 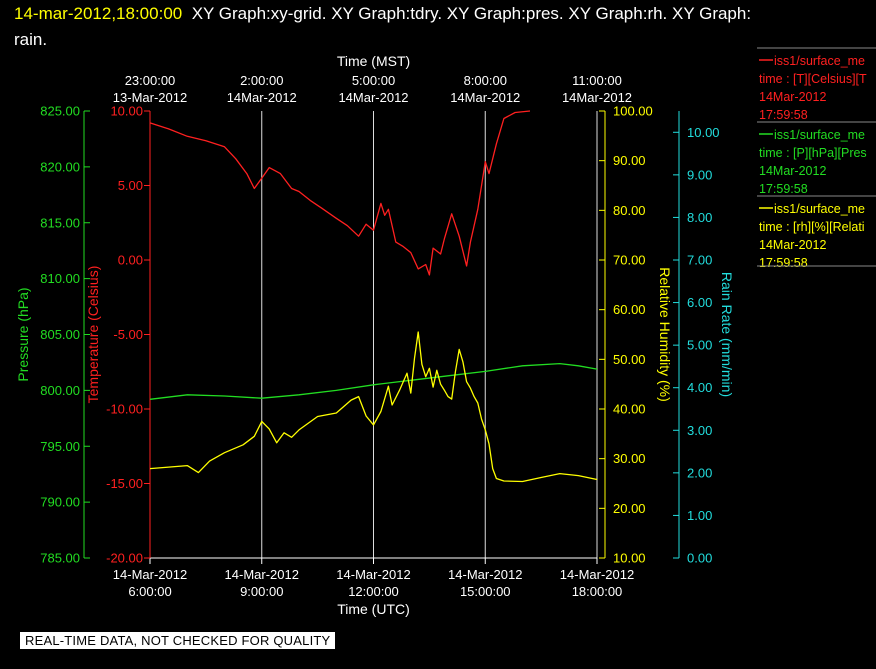 I want to click on humidity-axis-label: Relative Humidity (%), so click(x=665, y=334).